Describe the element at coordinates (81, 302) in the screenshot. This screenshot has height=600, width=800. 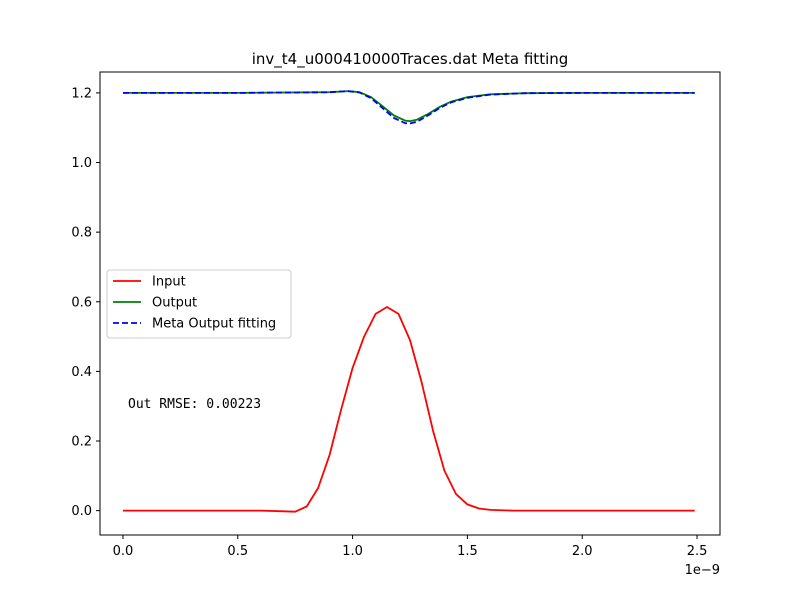
I see `y-tick-label: 0.6` at that location.